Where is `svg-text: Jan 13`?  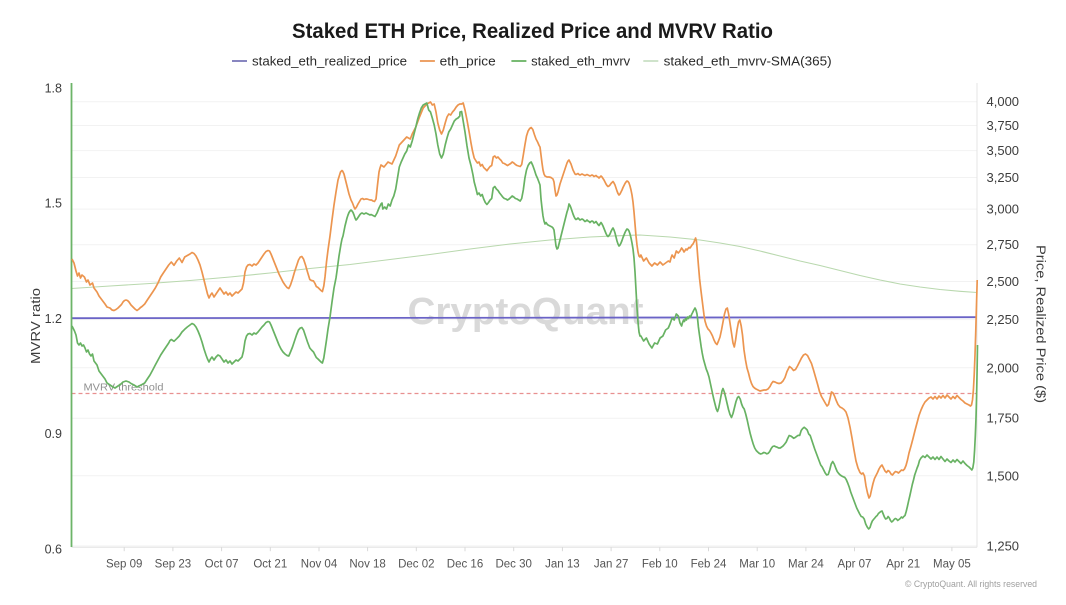 svg-text: Jan 13 is located at coordinates (562, 565).